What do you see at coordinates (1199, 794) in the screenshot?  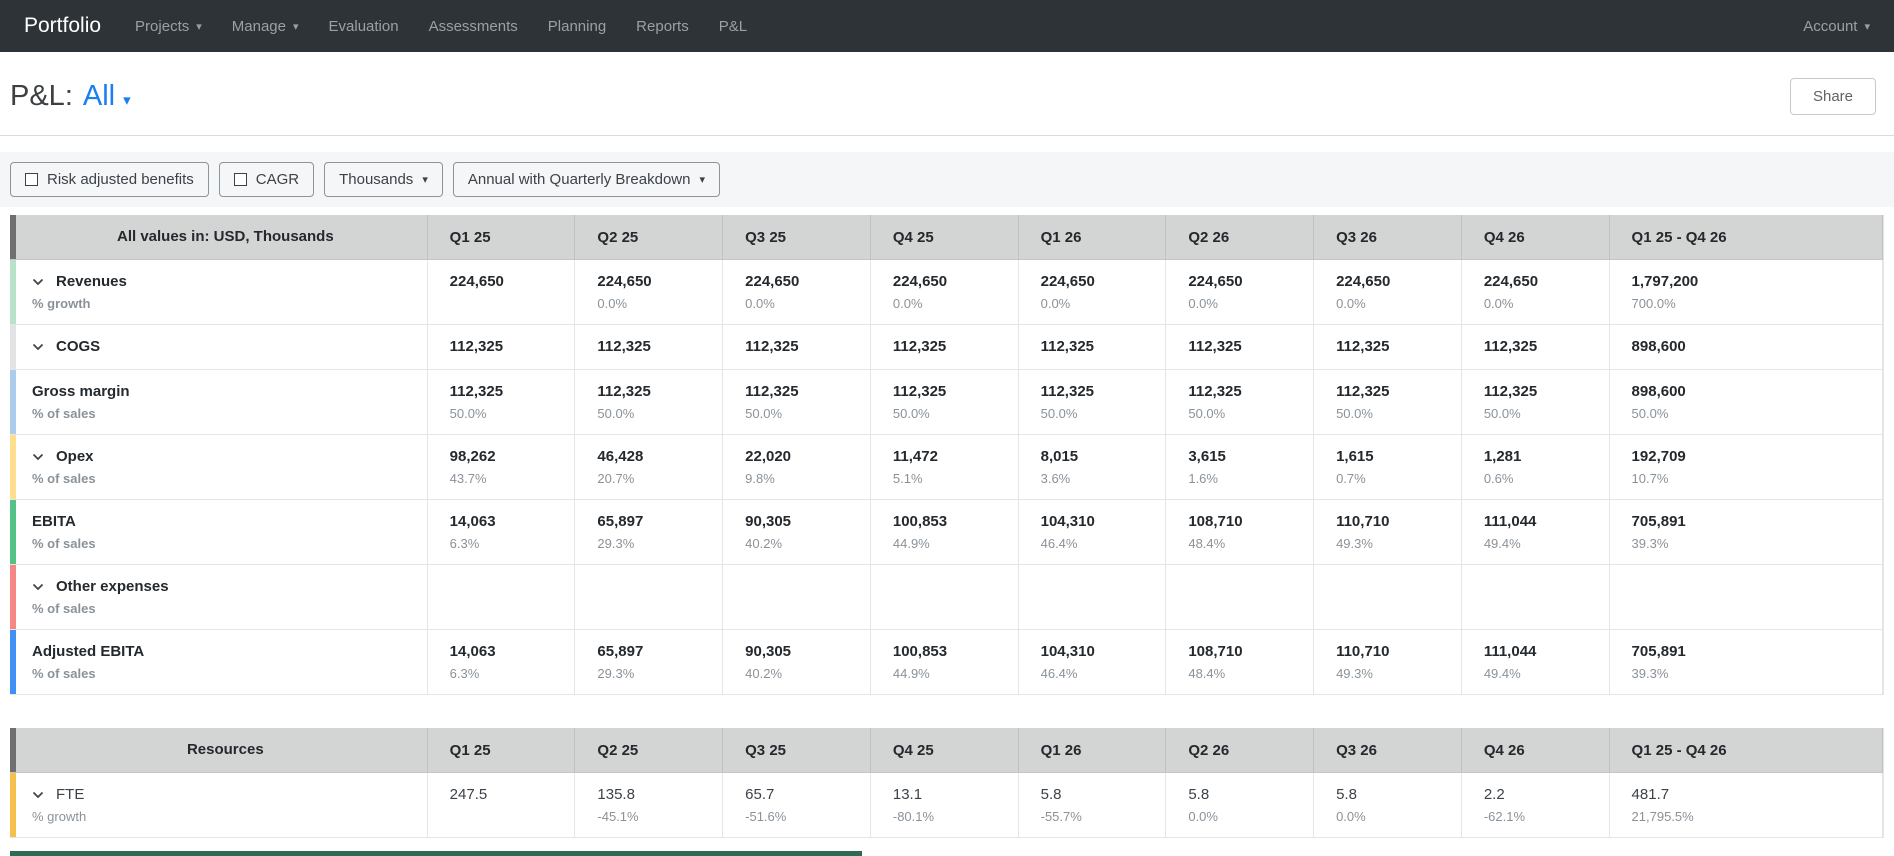 I see `cell-value: 5.8` at bounding box center [1199, 794].